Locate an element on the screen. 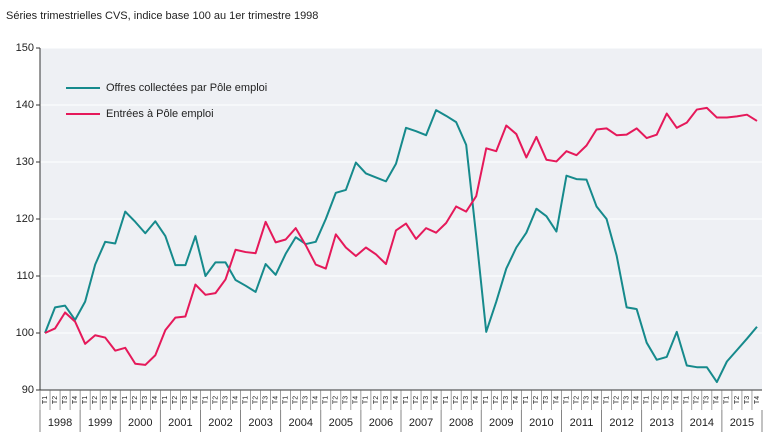 The height and width of the screenshot is (432, 766). year-label: 1998 is located at coordinates (60, 423).